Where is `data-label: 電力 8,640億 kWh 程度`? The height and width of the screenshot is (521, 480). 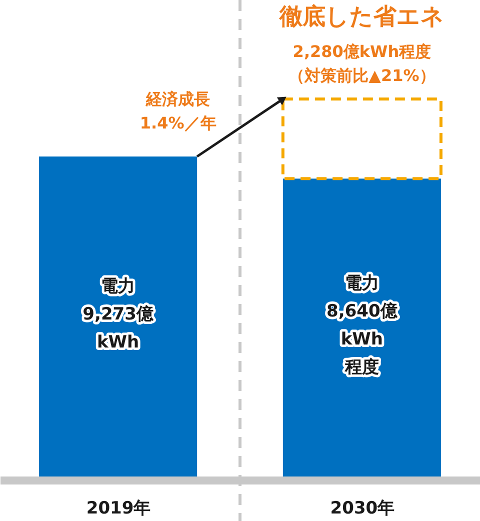
data-label: 電力 8,640億 kWh 程度 is located at coordinates (362, 325).